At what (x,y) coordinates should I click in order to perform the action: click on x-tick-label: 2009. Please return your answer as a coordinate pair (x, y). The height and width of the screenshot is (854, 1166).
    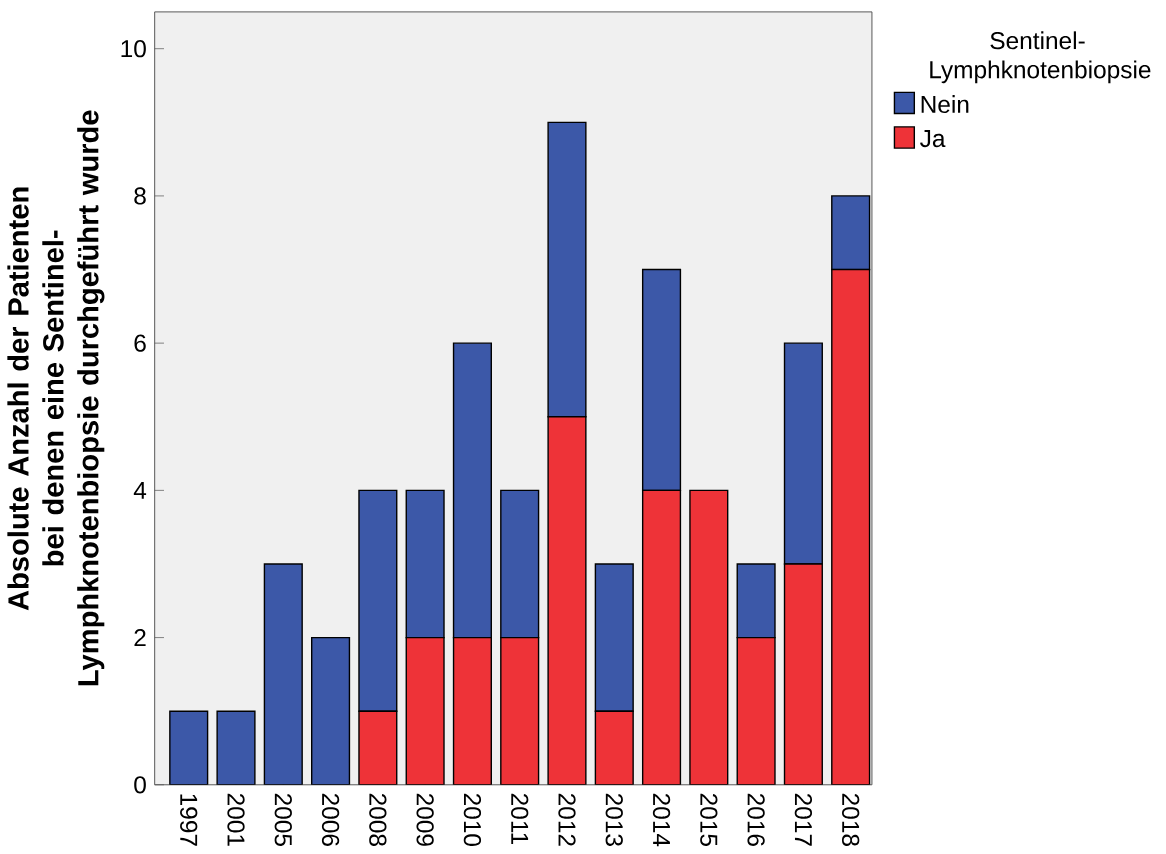
    Looking at the image, I should click on (425, 819).